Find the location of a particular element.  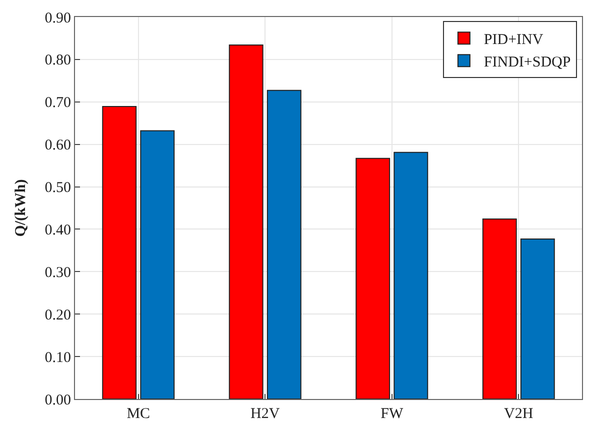

y-tick-label: 0.90 is located at coordinates (57, 18).